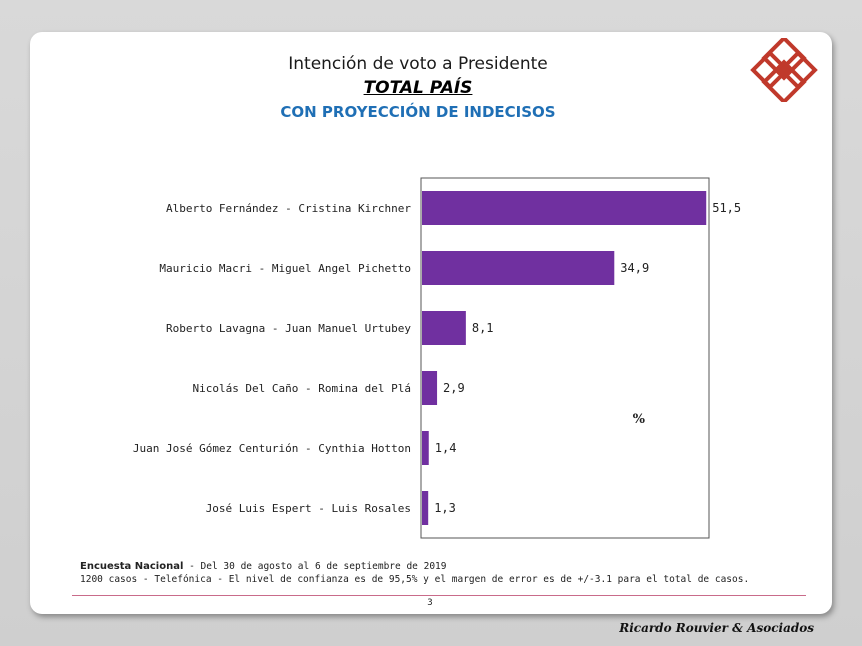  What do you see at coordinates (446, 448) in the screenshot?
I see `data-label: 1,4` at bounding box center [446, 448].